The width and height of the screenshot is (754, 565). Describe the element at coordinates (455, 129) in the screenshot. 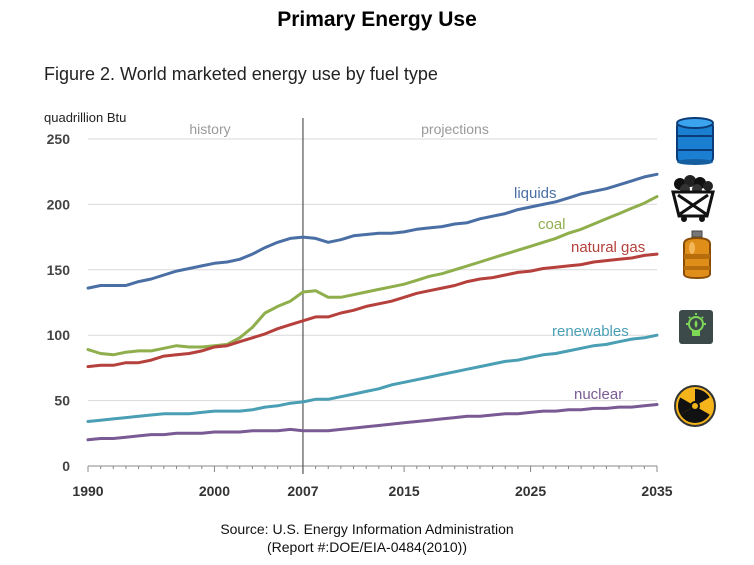

I see `projections-label: projections` at that location.